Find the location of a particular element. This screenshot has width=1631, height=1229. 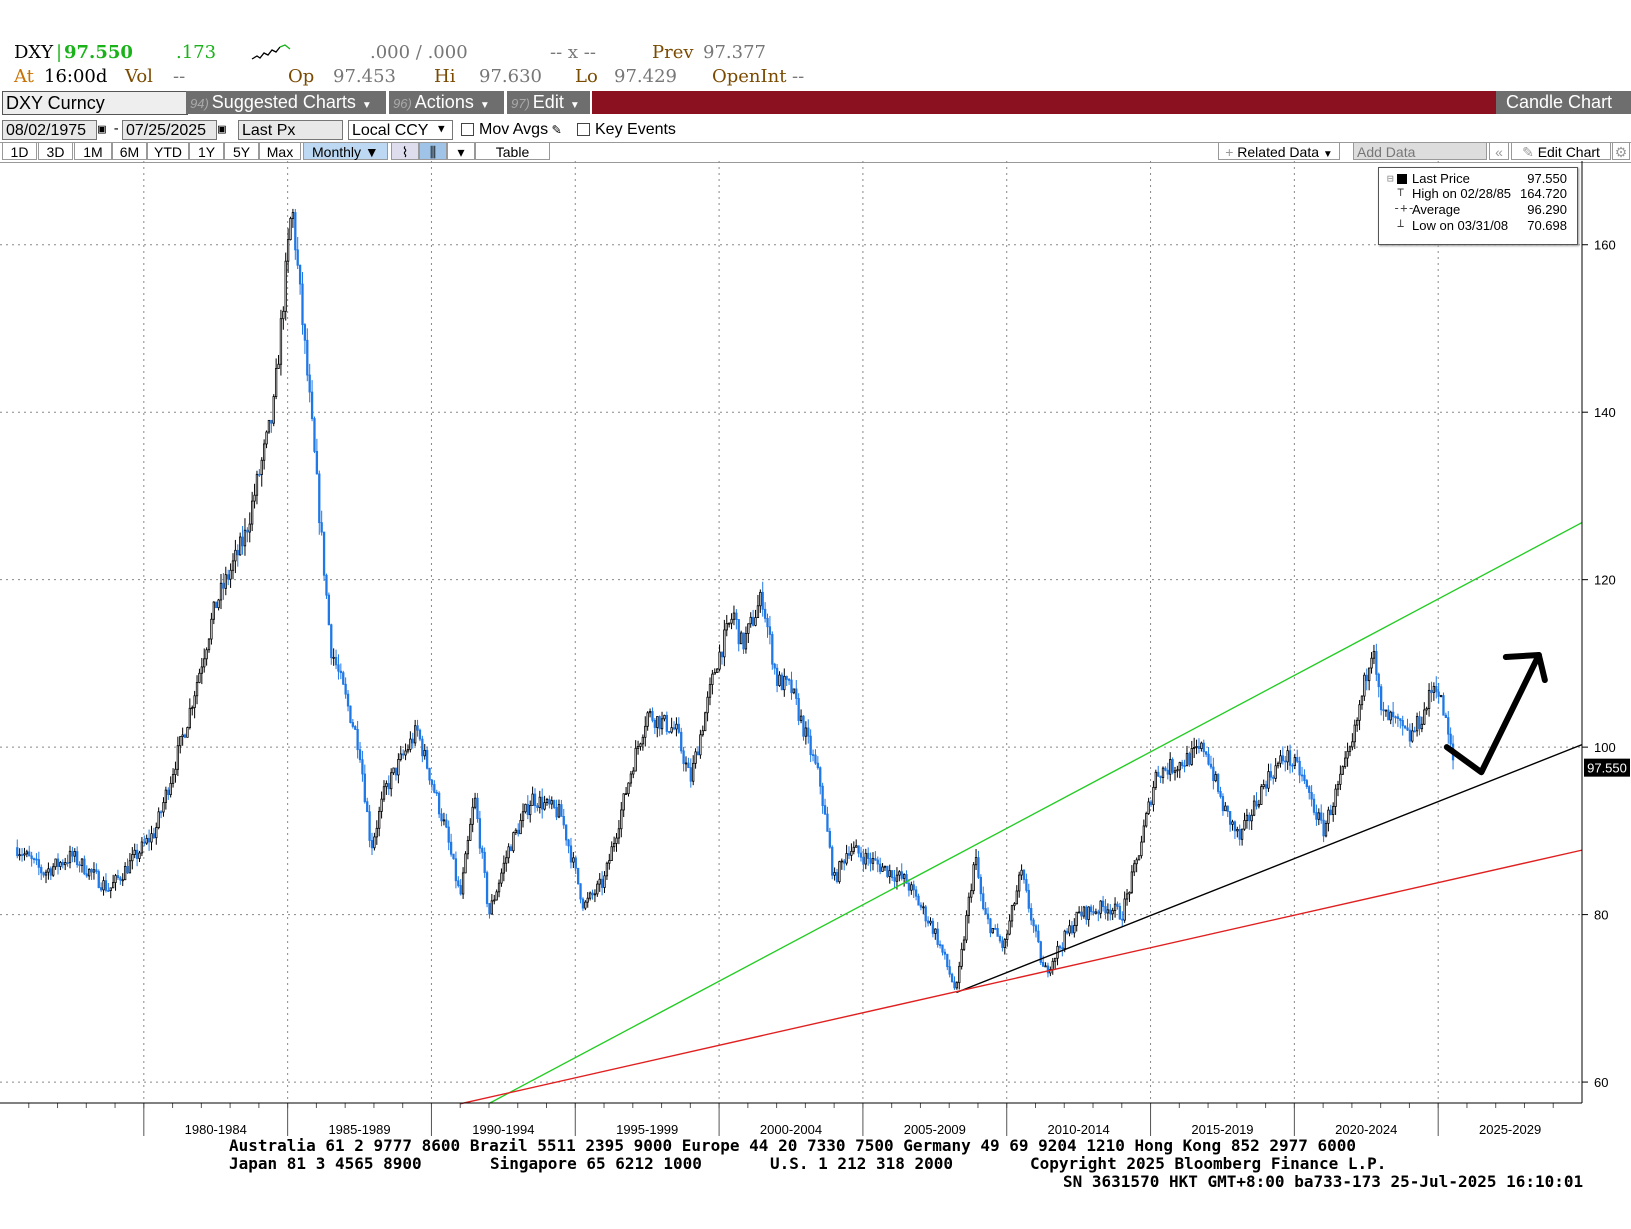

related-data-menu: + Related Data ▼ is located at coordinates (1279, 151).